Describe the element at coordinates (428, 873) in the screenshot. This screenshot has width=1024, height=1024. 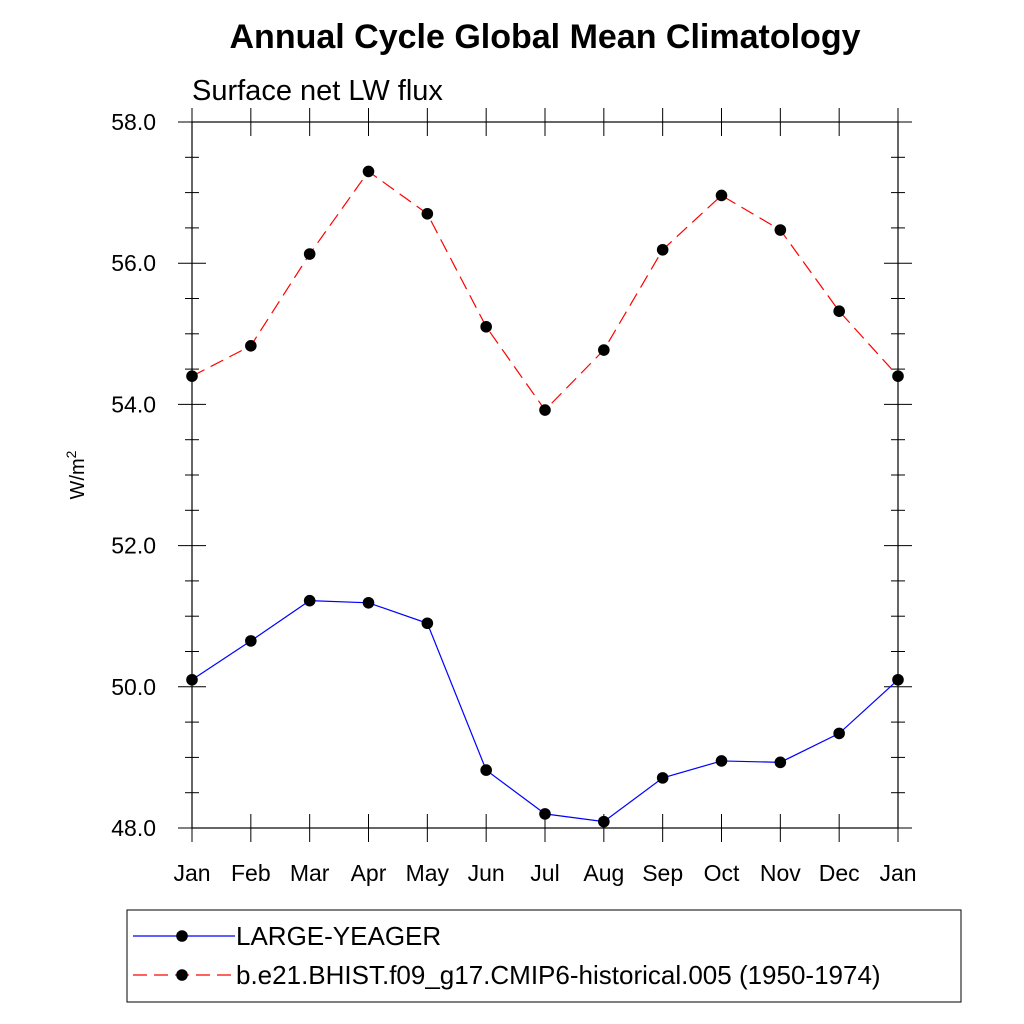
I see `x-tick-label: May` at that location.